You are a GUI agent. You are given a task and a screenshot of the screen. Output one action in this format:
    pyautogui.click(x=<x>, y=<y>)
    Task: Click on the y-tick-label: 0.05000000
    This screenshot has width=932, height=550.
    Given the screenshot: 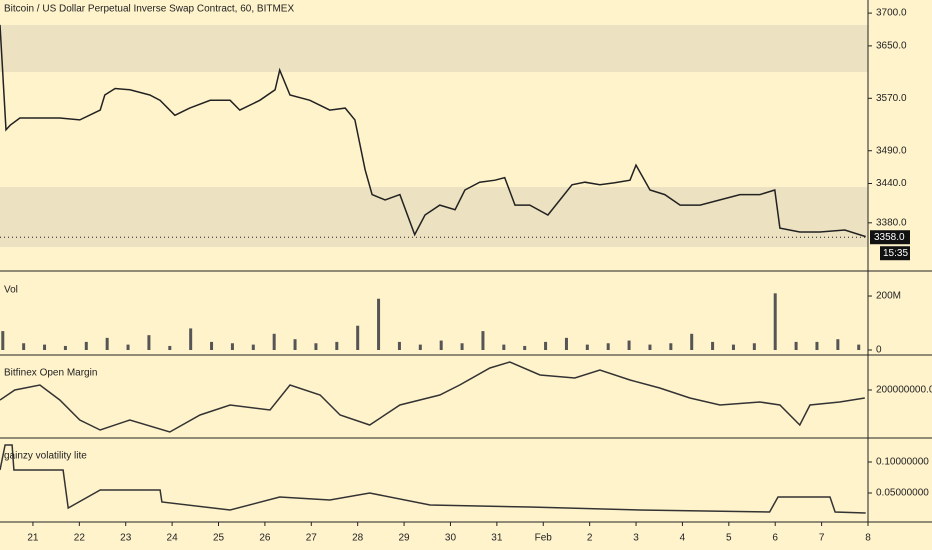 What is the action you would take?
    pyautogui.click(x=902, y=493)
    